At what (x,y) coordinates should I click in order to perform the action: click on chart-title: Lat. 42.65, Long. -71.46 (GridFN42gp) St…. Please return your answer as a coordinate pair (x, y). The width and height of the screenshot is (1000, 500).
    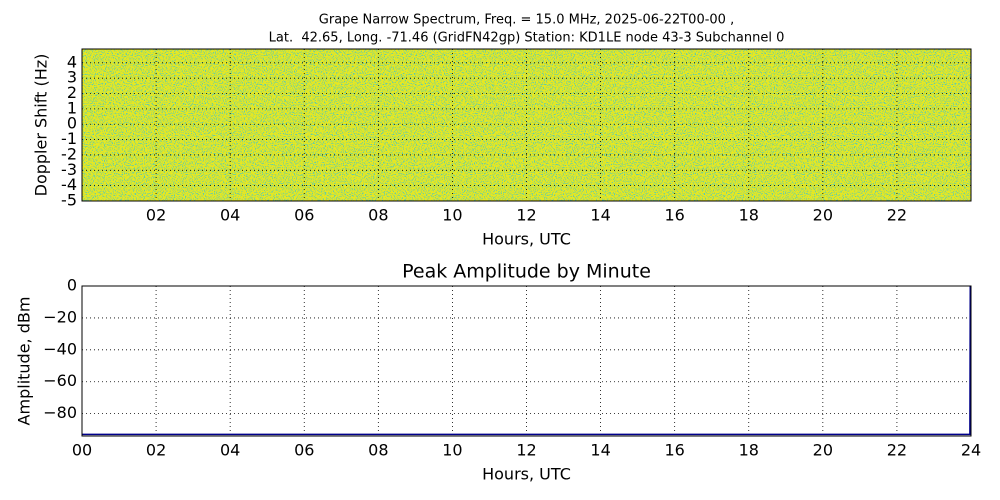
    Looking at the image, I should click on (527, 38).